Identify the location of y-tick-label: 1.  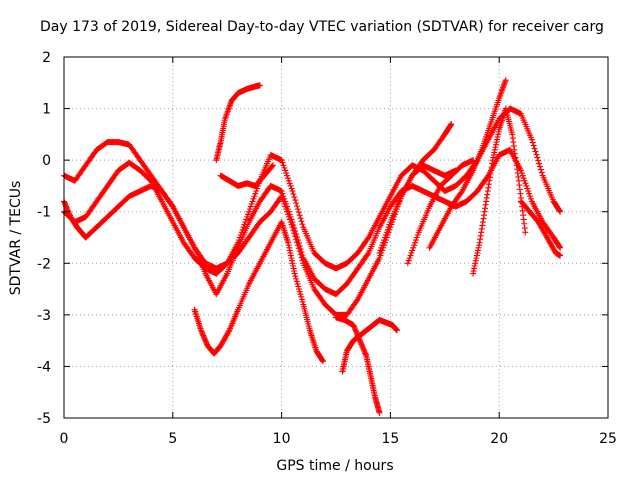
(46, 110).